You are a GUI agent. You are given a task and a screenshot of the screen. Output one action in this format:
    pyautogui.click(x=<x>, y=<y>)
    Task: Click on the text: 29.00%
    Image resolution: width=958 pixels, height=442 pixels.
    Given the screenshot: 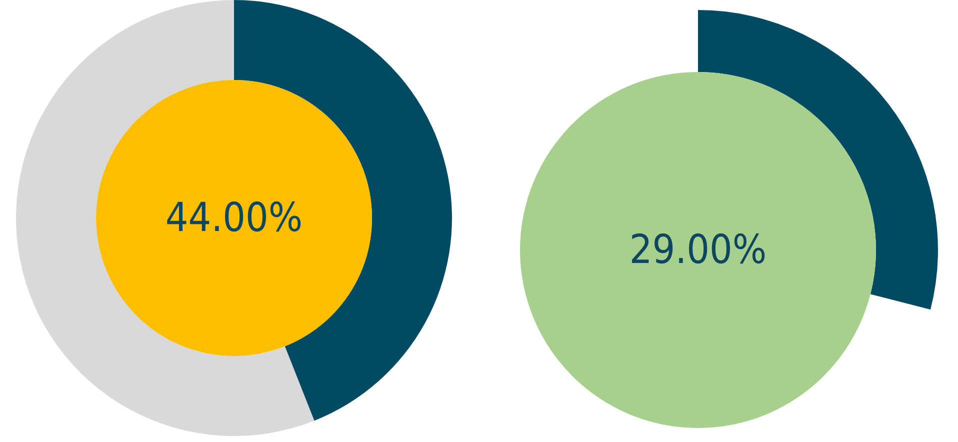 What is the action you would take?
    pyautogui.click(x=698, y=250)
    